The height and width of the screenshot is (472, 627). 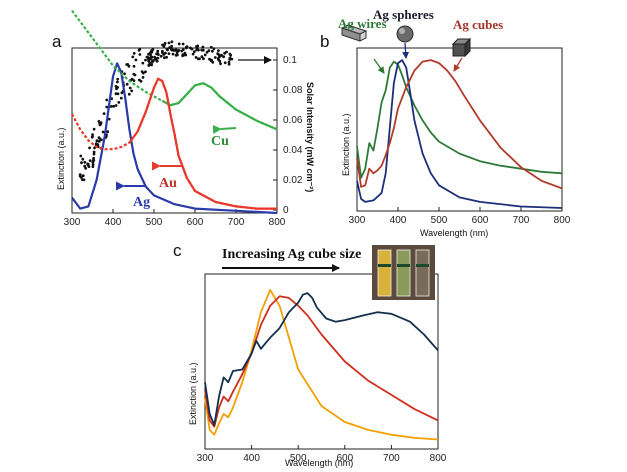 I want to click on a-xtick-label: 700, so click(x=236, y=222).